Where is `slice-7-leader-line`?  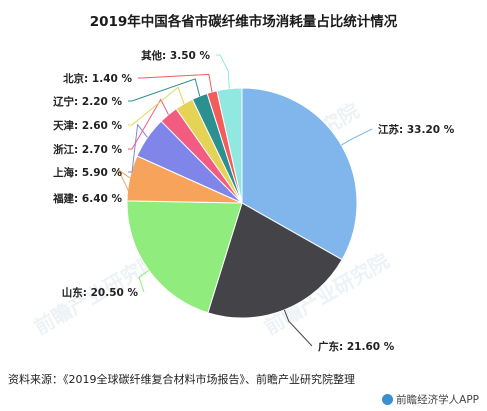
slice-7-leader-line is located at coordinates (164, 90).